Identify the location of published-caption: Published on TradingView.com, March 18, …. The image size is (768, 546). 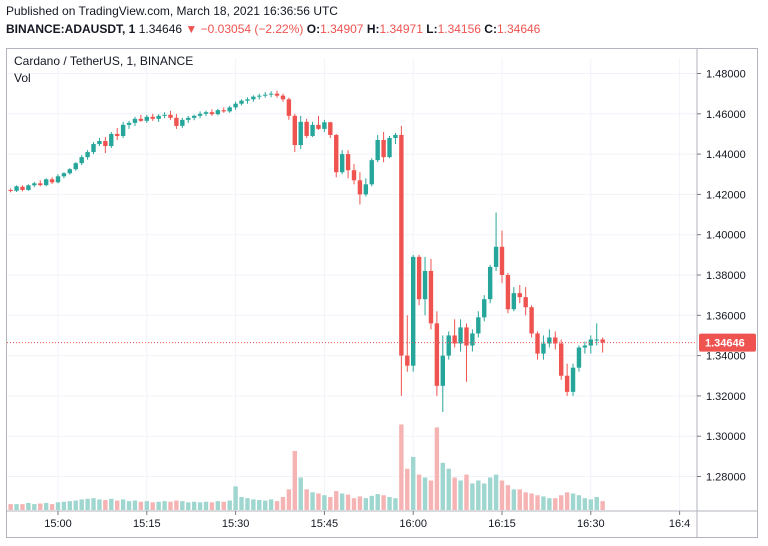
(172, 11).